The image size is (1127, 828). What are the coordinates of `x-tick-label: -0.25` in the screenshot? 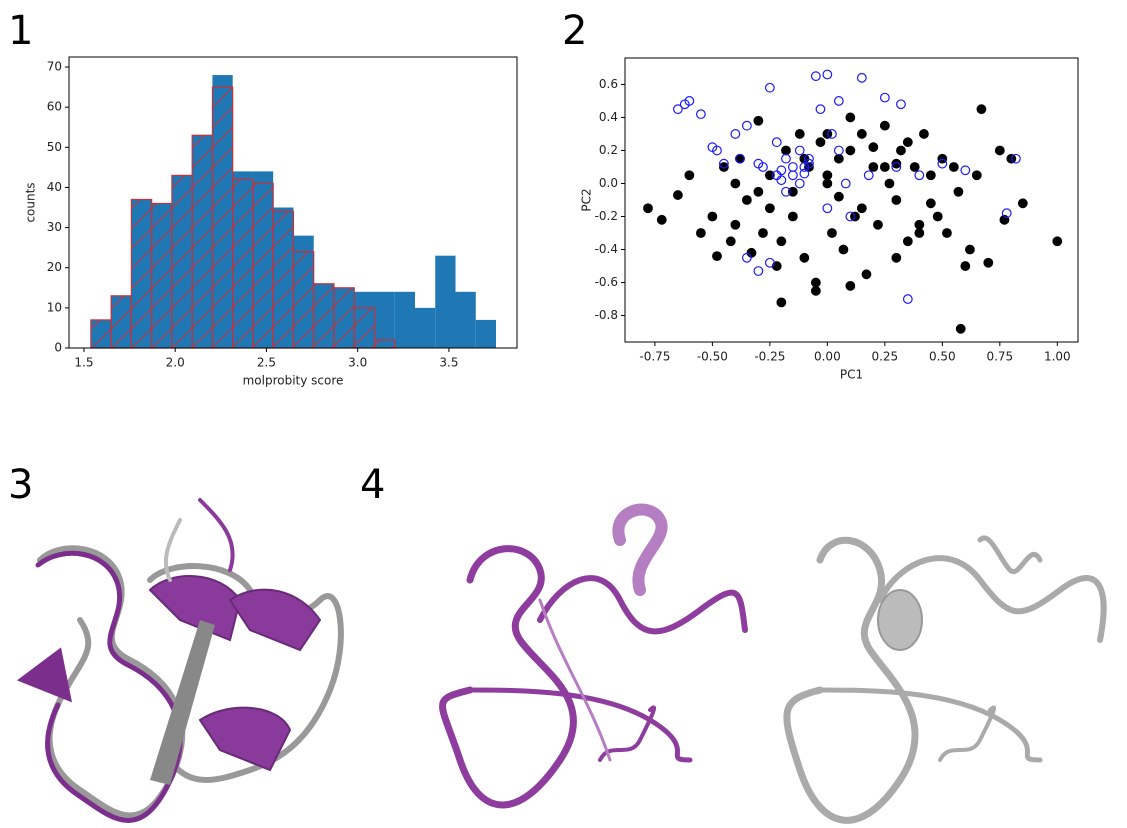 It's located at (769, 357).